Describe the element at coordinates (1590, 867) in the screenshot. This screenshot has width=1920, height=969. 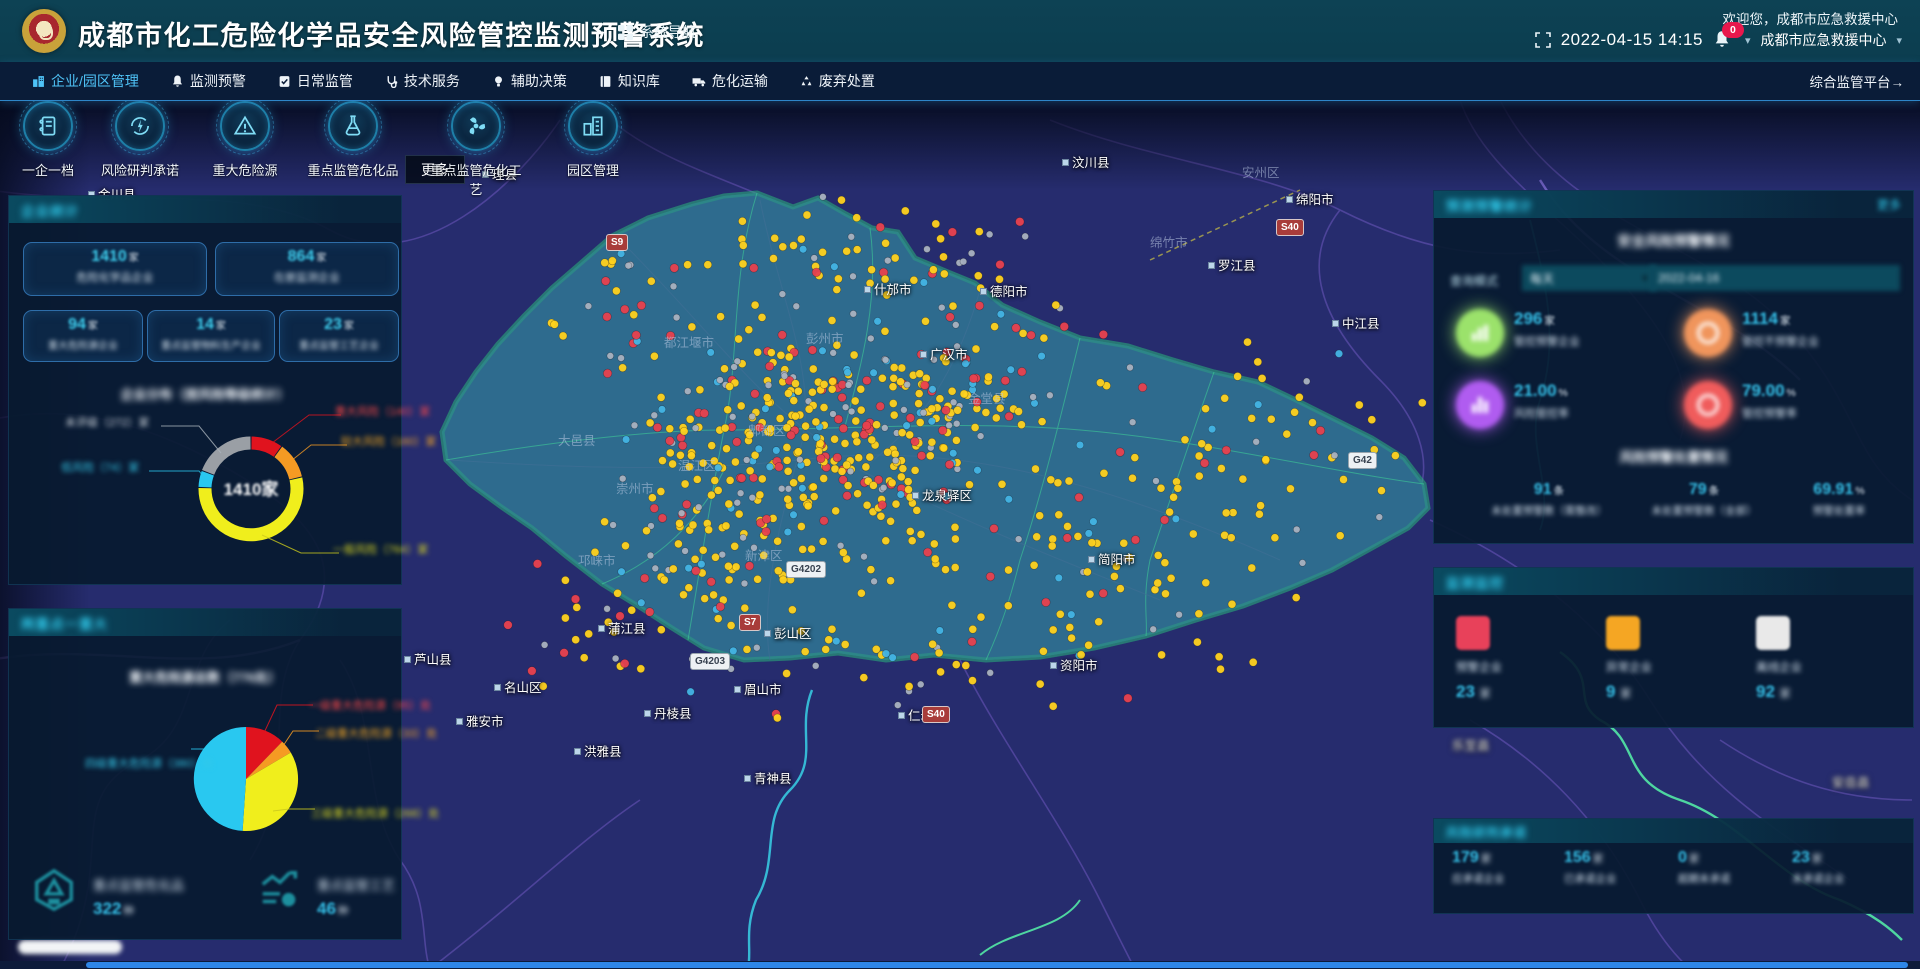
I see `commitment-stat-2: 156 家 已承诺企业` at that location.